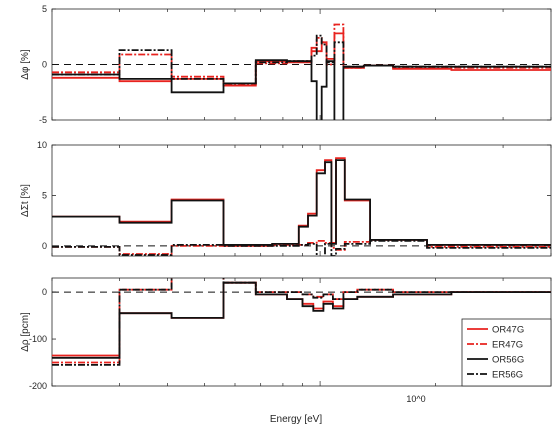 The height and width of the screenshot is (425, 552). I want to click on y-tick-label: -5, so click(43, 120).